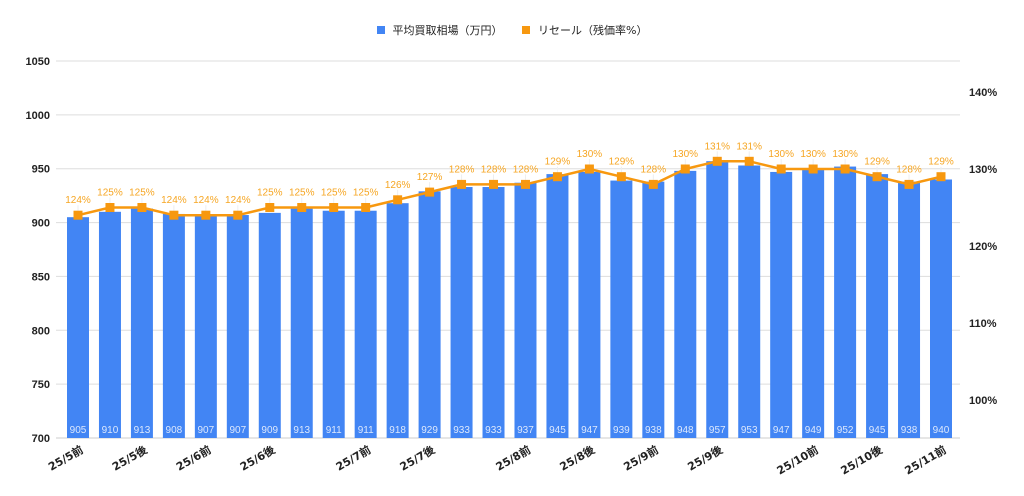 The width and height of the screenshot is (1024, 496). Describe the element at coordinates (845, 430) in the screenshot. I see `bar-value-label: 952` at that location.